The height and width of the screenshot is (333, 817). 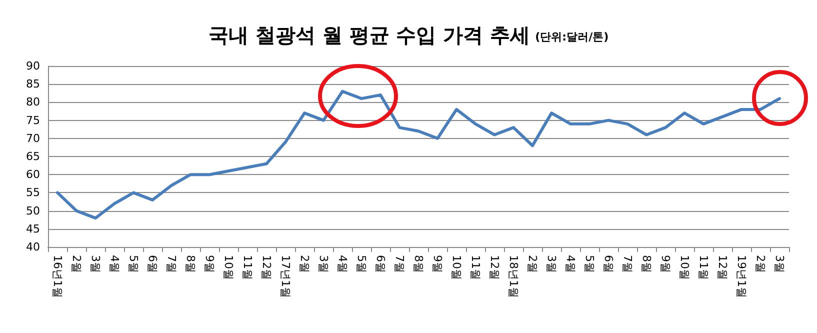 What do you see at coordinates (572, 37) in the screenshot?
I see `chart-subtitle: (단위:달러/톤)` at bounding box center [572, 37].